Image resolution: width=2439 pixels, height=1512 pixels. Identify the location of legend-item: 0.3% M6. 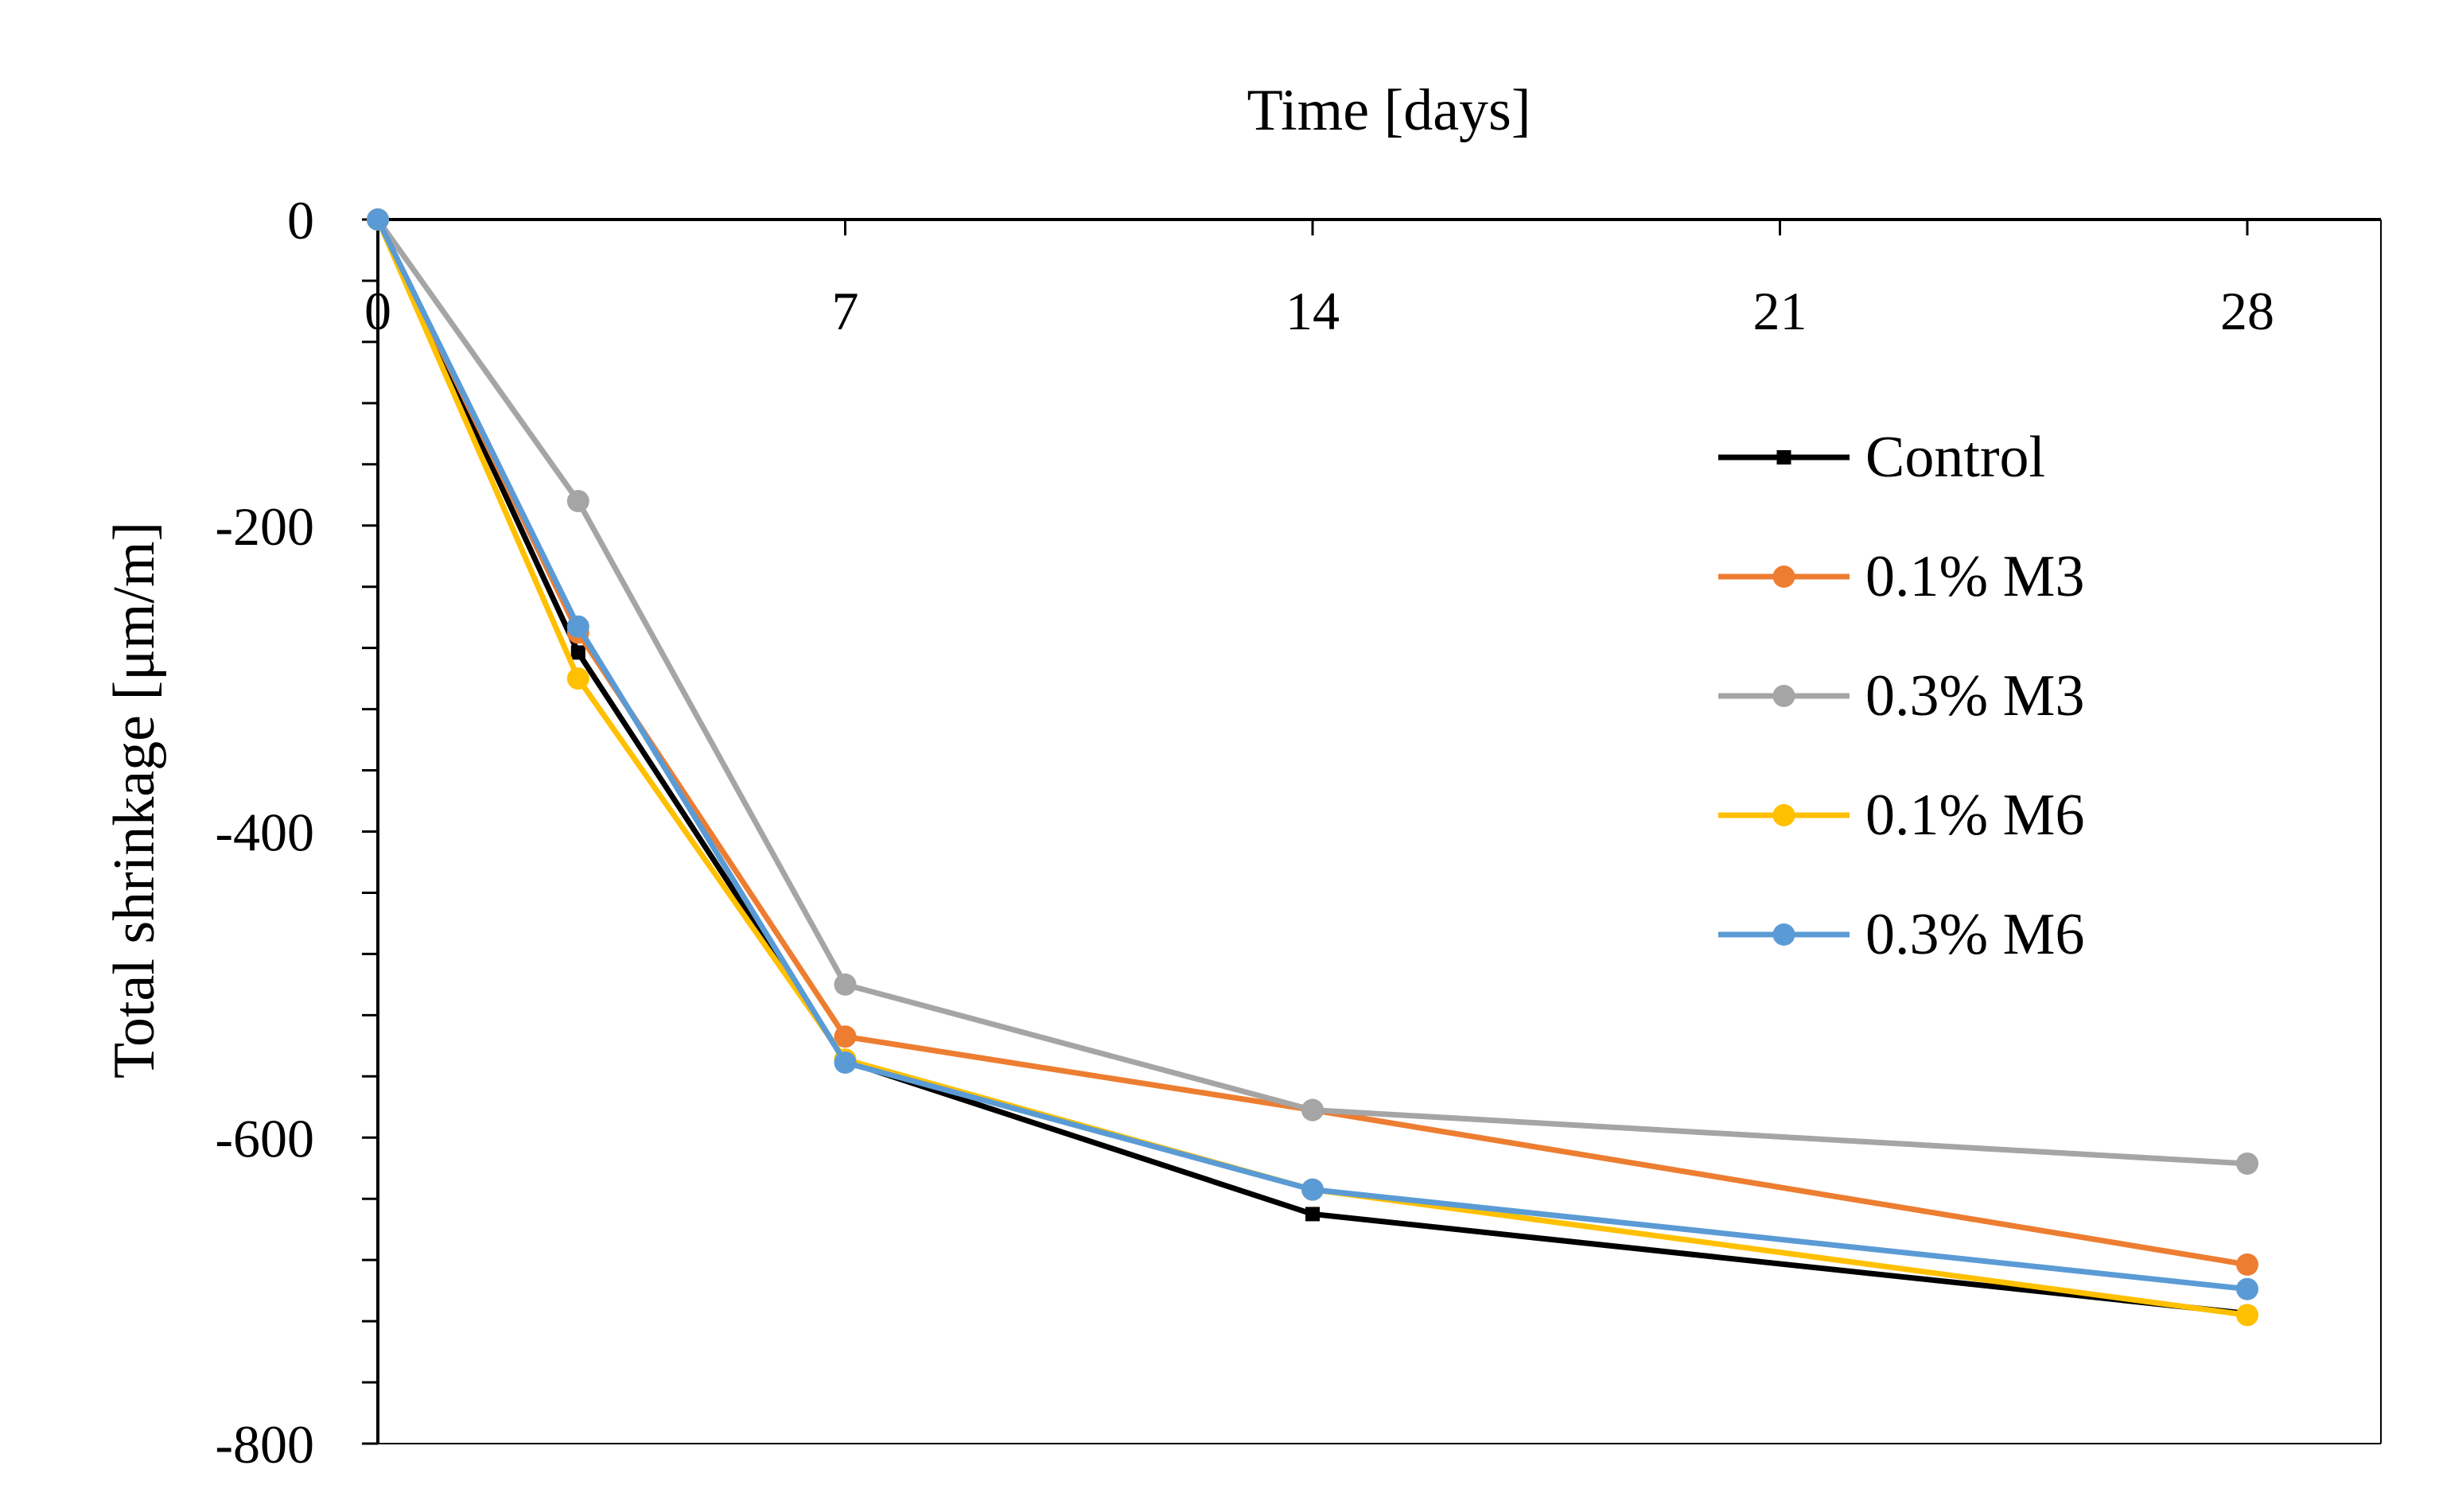
(1901, 934).